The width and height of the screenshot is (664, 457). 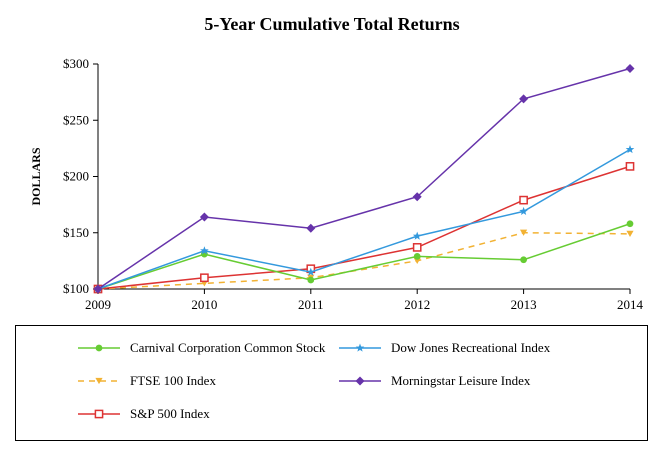 What do you see at coordinates (36, 176) in the screenshot?
I see `y-axis-label: DOLLARS` at bounding box center [36, 176].